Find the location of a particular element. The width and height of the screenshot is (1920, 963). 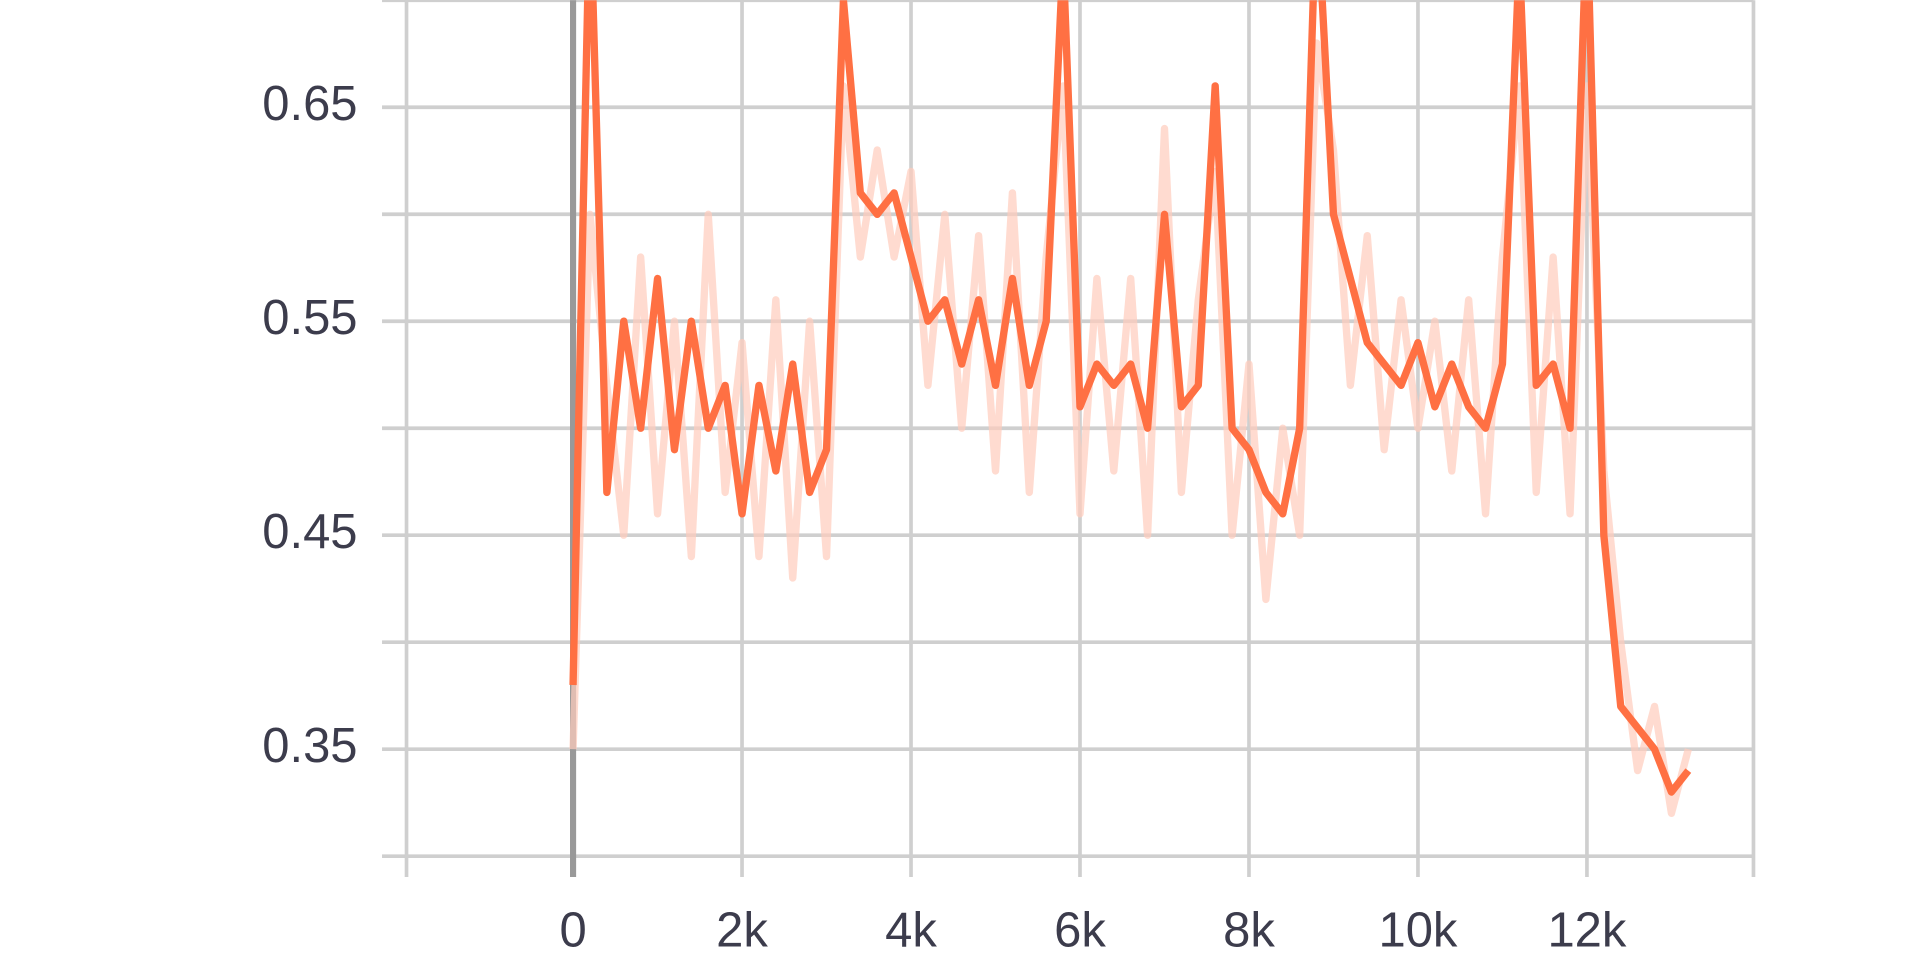

x-tick-label: 2k is located at coordinates (742, 930).